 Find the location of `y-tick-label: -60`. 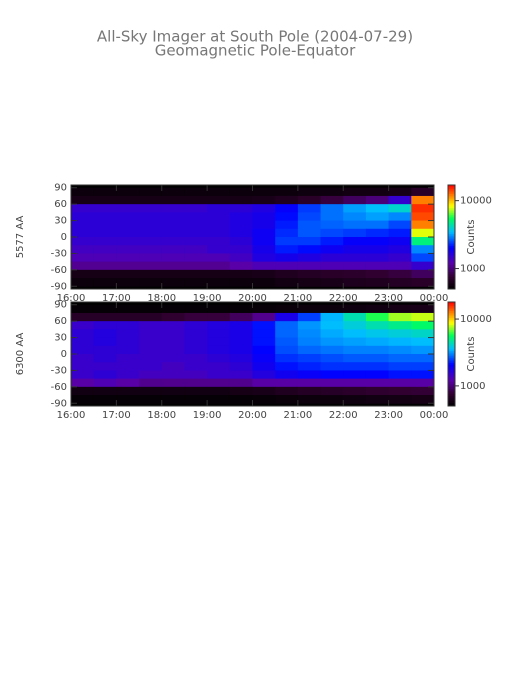

y-tick-label: -60 is located at coordinates (59, 387).